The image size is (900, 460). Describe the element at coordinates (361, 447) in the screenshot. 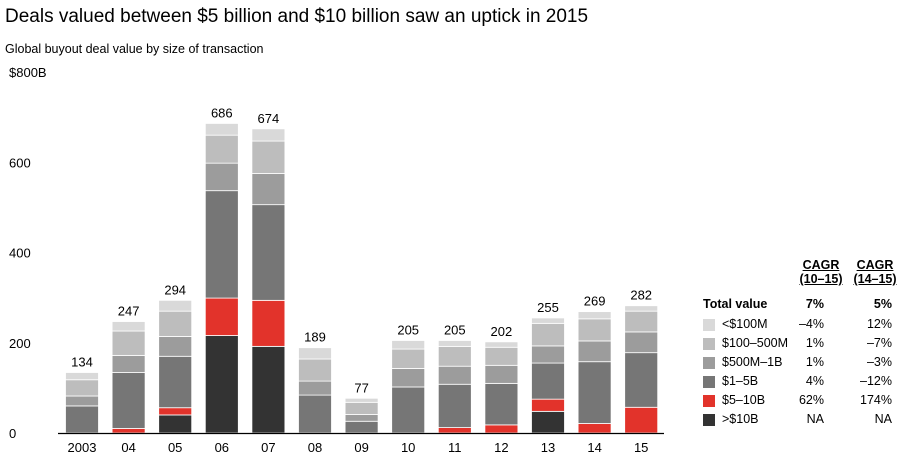

I see `x-tick-label: 09` at that location.